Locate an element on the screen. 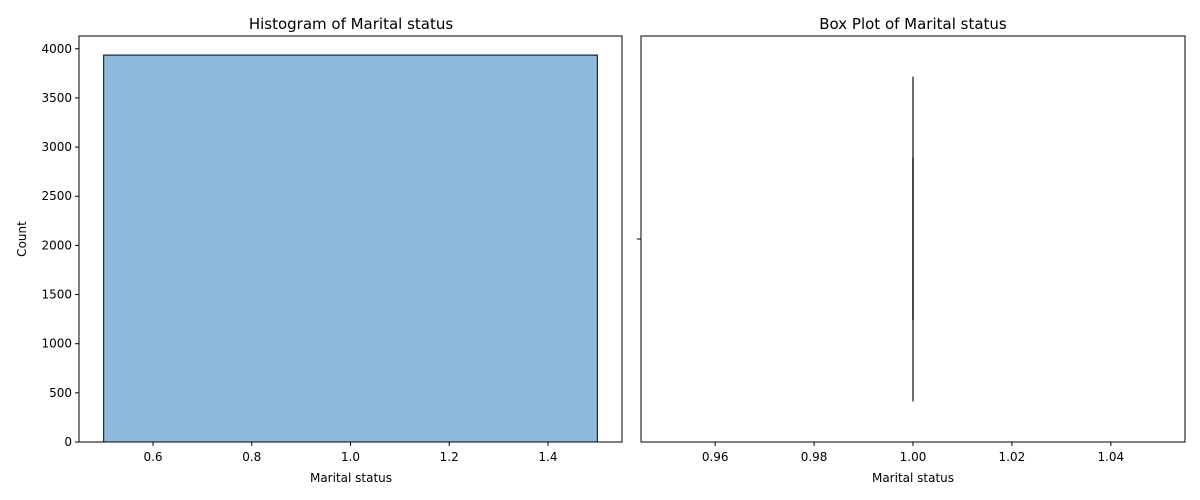 The width and height of the screenshot is (1200, 500). boxplot-x-tick-label: 1.04 is located at coordinates (1110, 457).